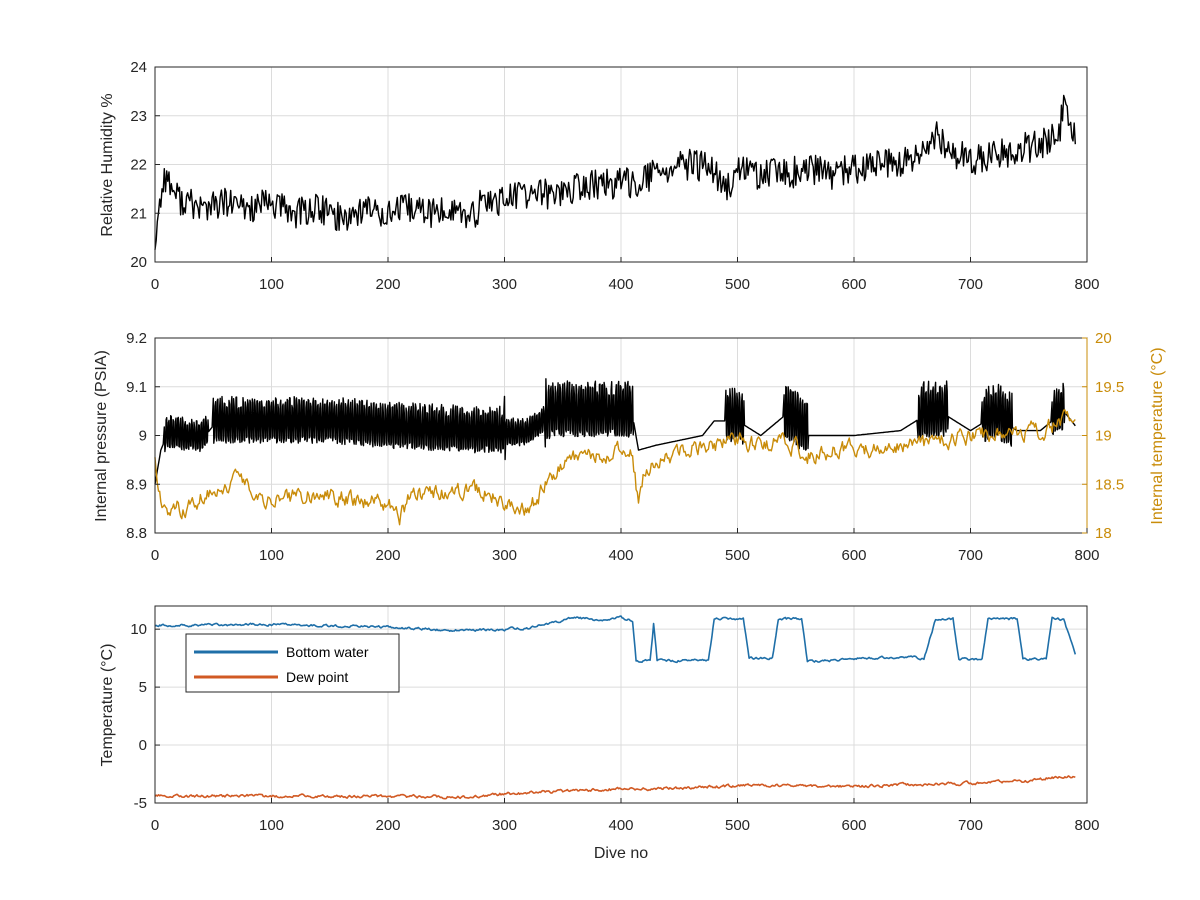 The height and width of the screenshot is (900, 1200). What do you see at coordinates (145, 716) in the screenshot?
I see `temperature-y-ticks: -5 0 5 10` at bounding box center [145, 716].